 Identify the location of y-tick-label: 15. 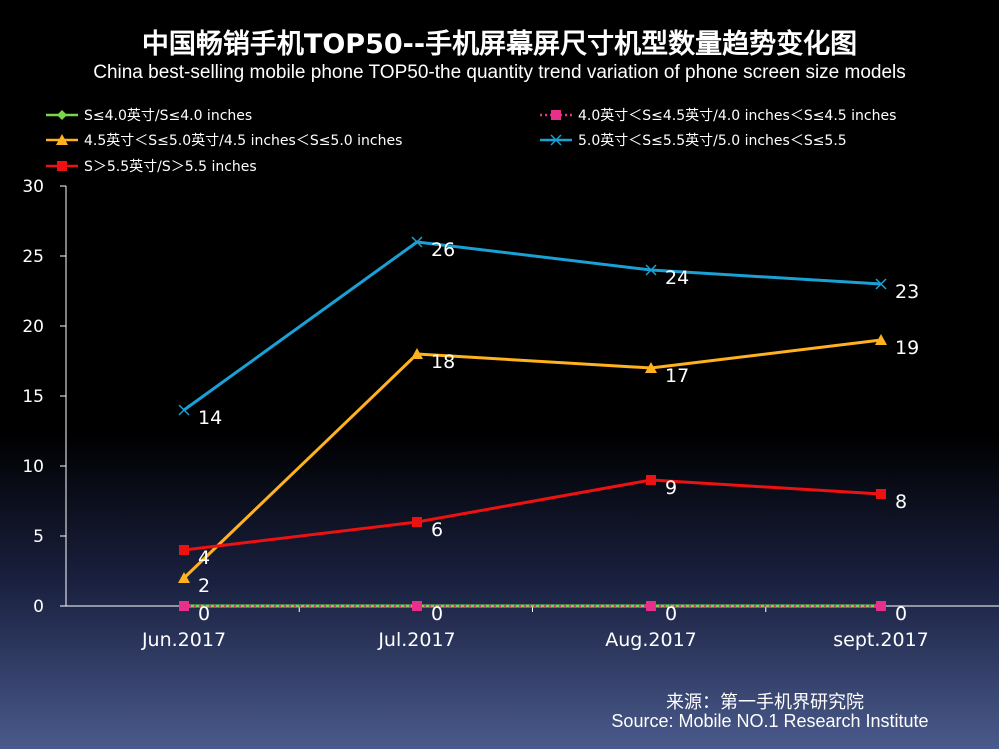
(33, 397).